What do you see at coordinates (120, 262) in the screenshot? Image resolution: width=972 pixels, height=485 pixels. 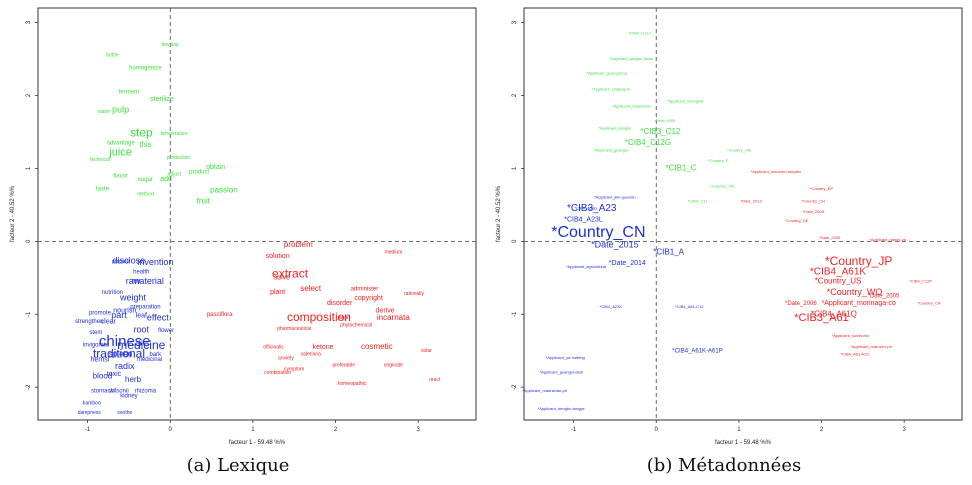 I see `chart-0-word-label-0-30: prepare` at bounding box center [120, 262].